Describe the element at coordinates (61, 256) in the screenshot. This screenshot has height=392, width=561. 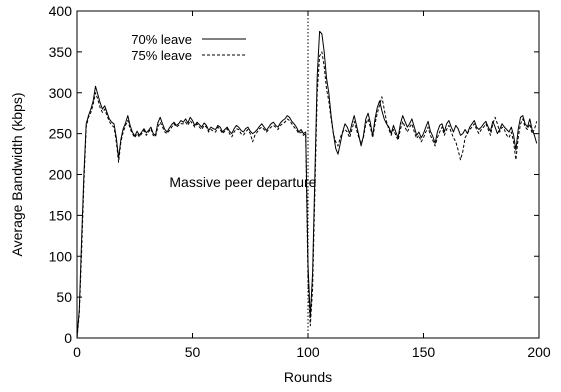
I see `y-tick-label: 100` at that location.